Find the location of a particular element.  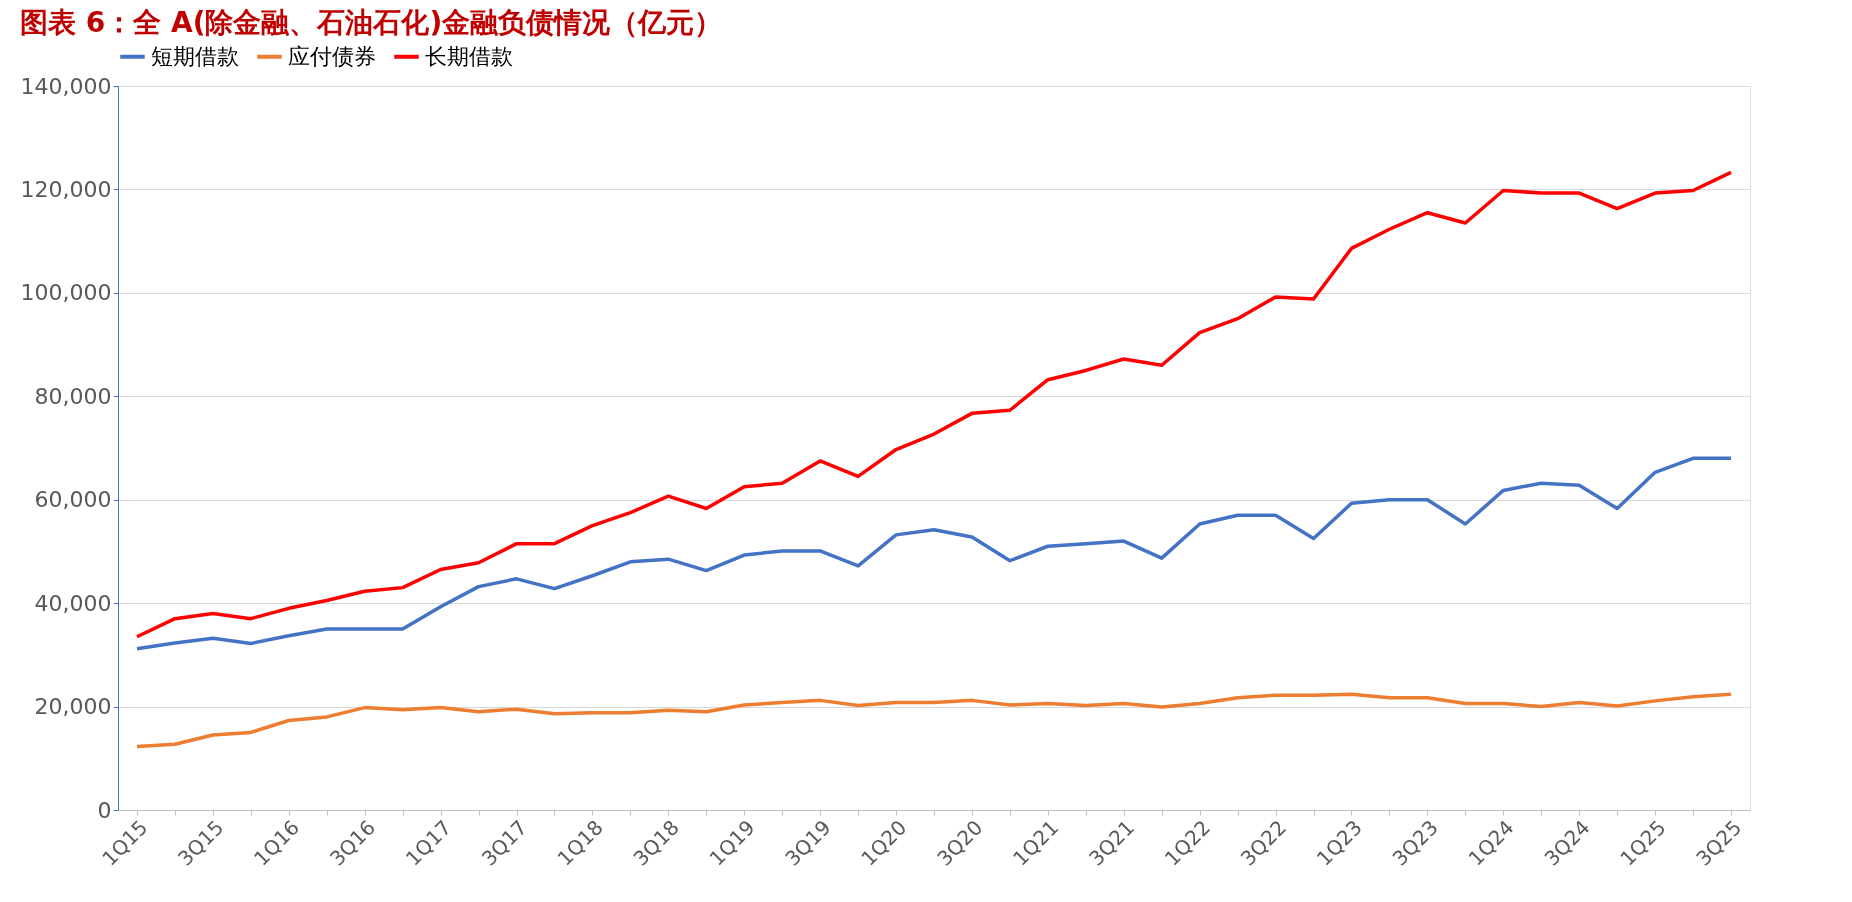

legend-label: 应付债券 is located at coordinates (332, 56).